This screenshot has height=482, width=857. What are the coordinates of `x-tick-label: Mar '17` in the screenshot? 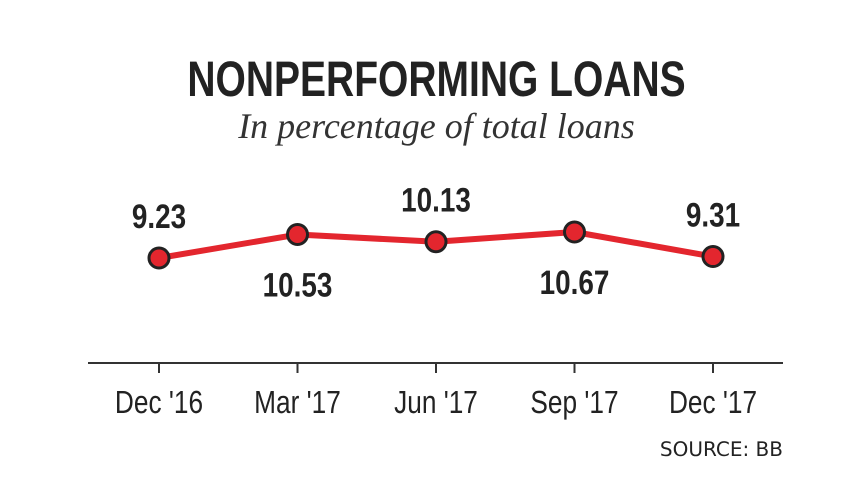 It's located at (297, 403).